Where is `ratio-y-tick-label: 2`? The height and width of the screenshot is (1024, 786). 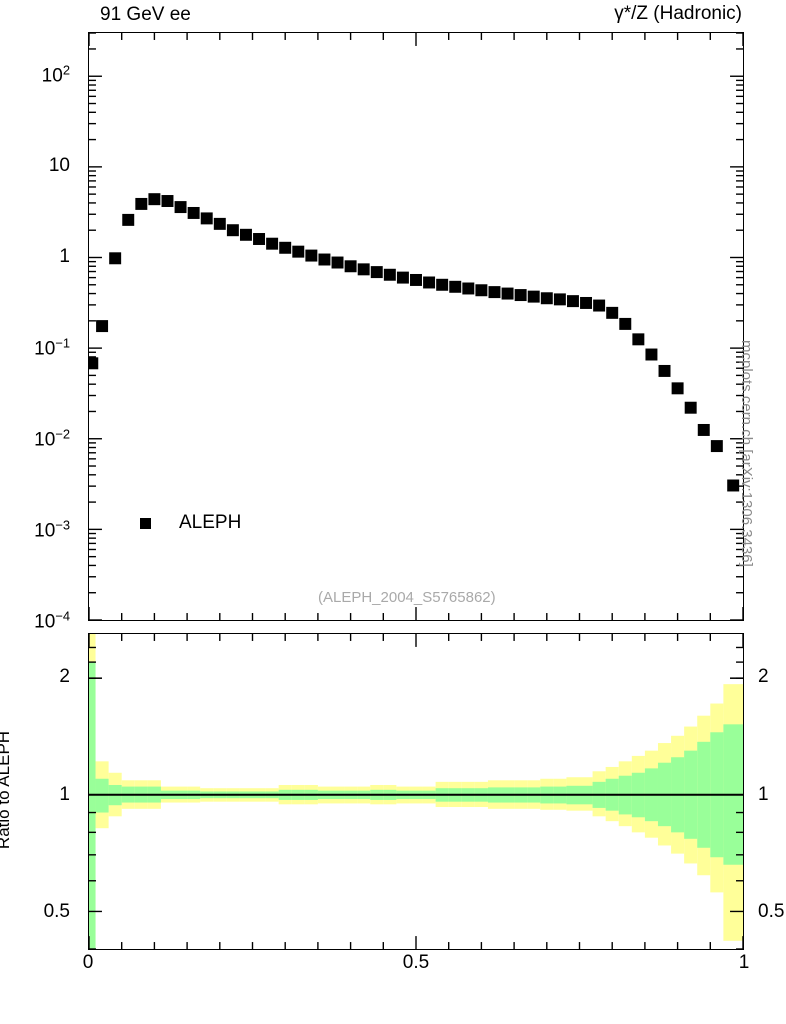 ratio-y-tick-label: 2 is located at coordinates (64, 677).